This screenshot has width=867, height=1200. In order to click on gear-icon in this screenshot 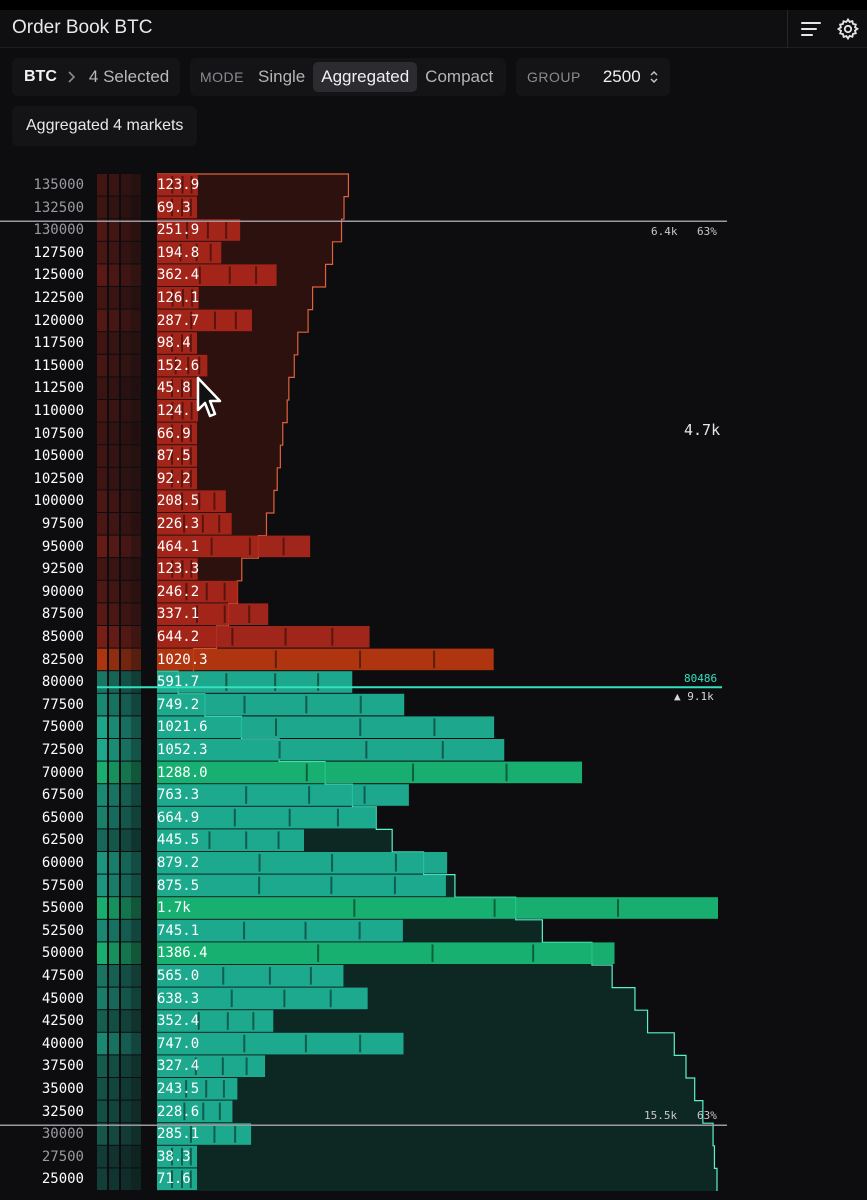, I will do `click(848, 29)`.